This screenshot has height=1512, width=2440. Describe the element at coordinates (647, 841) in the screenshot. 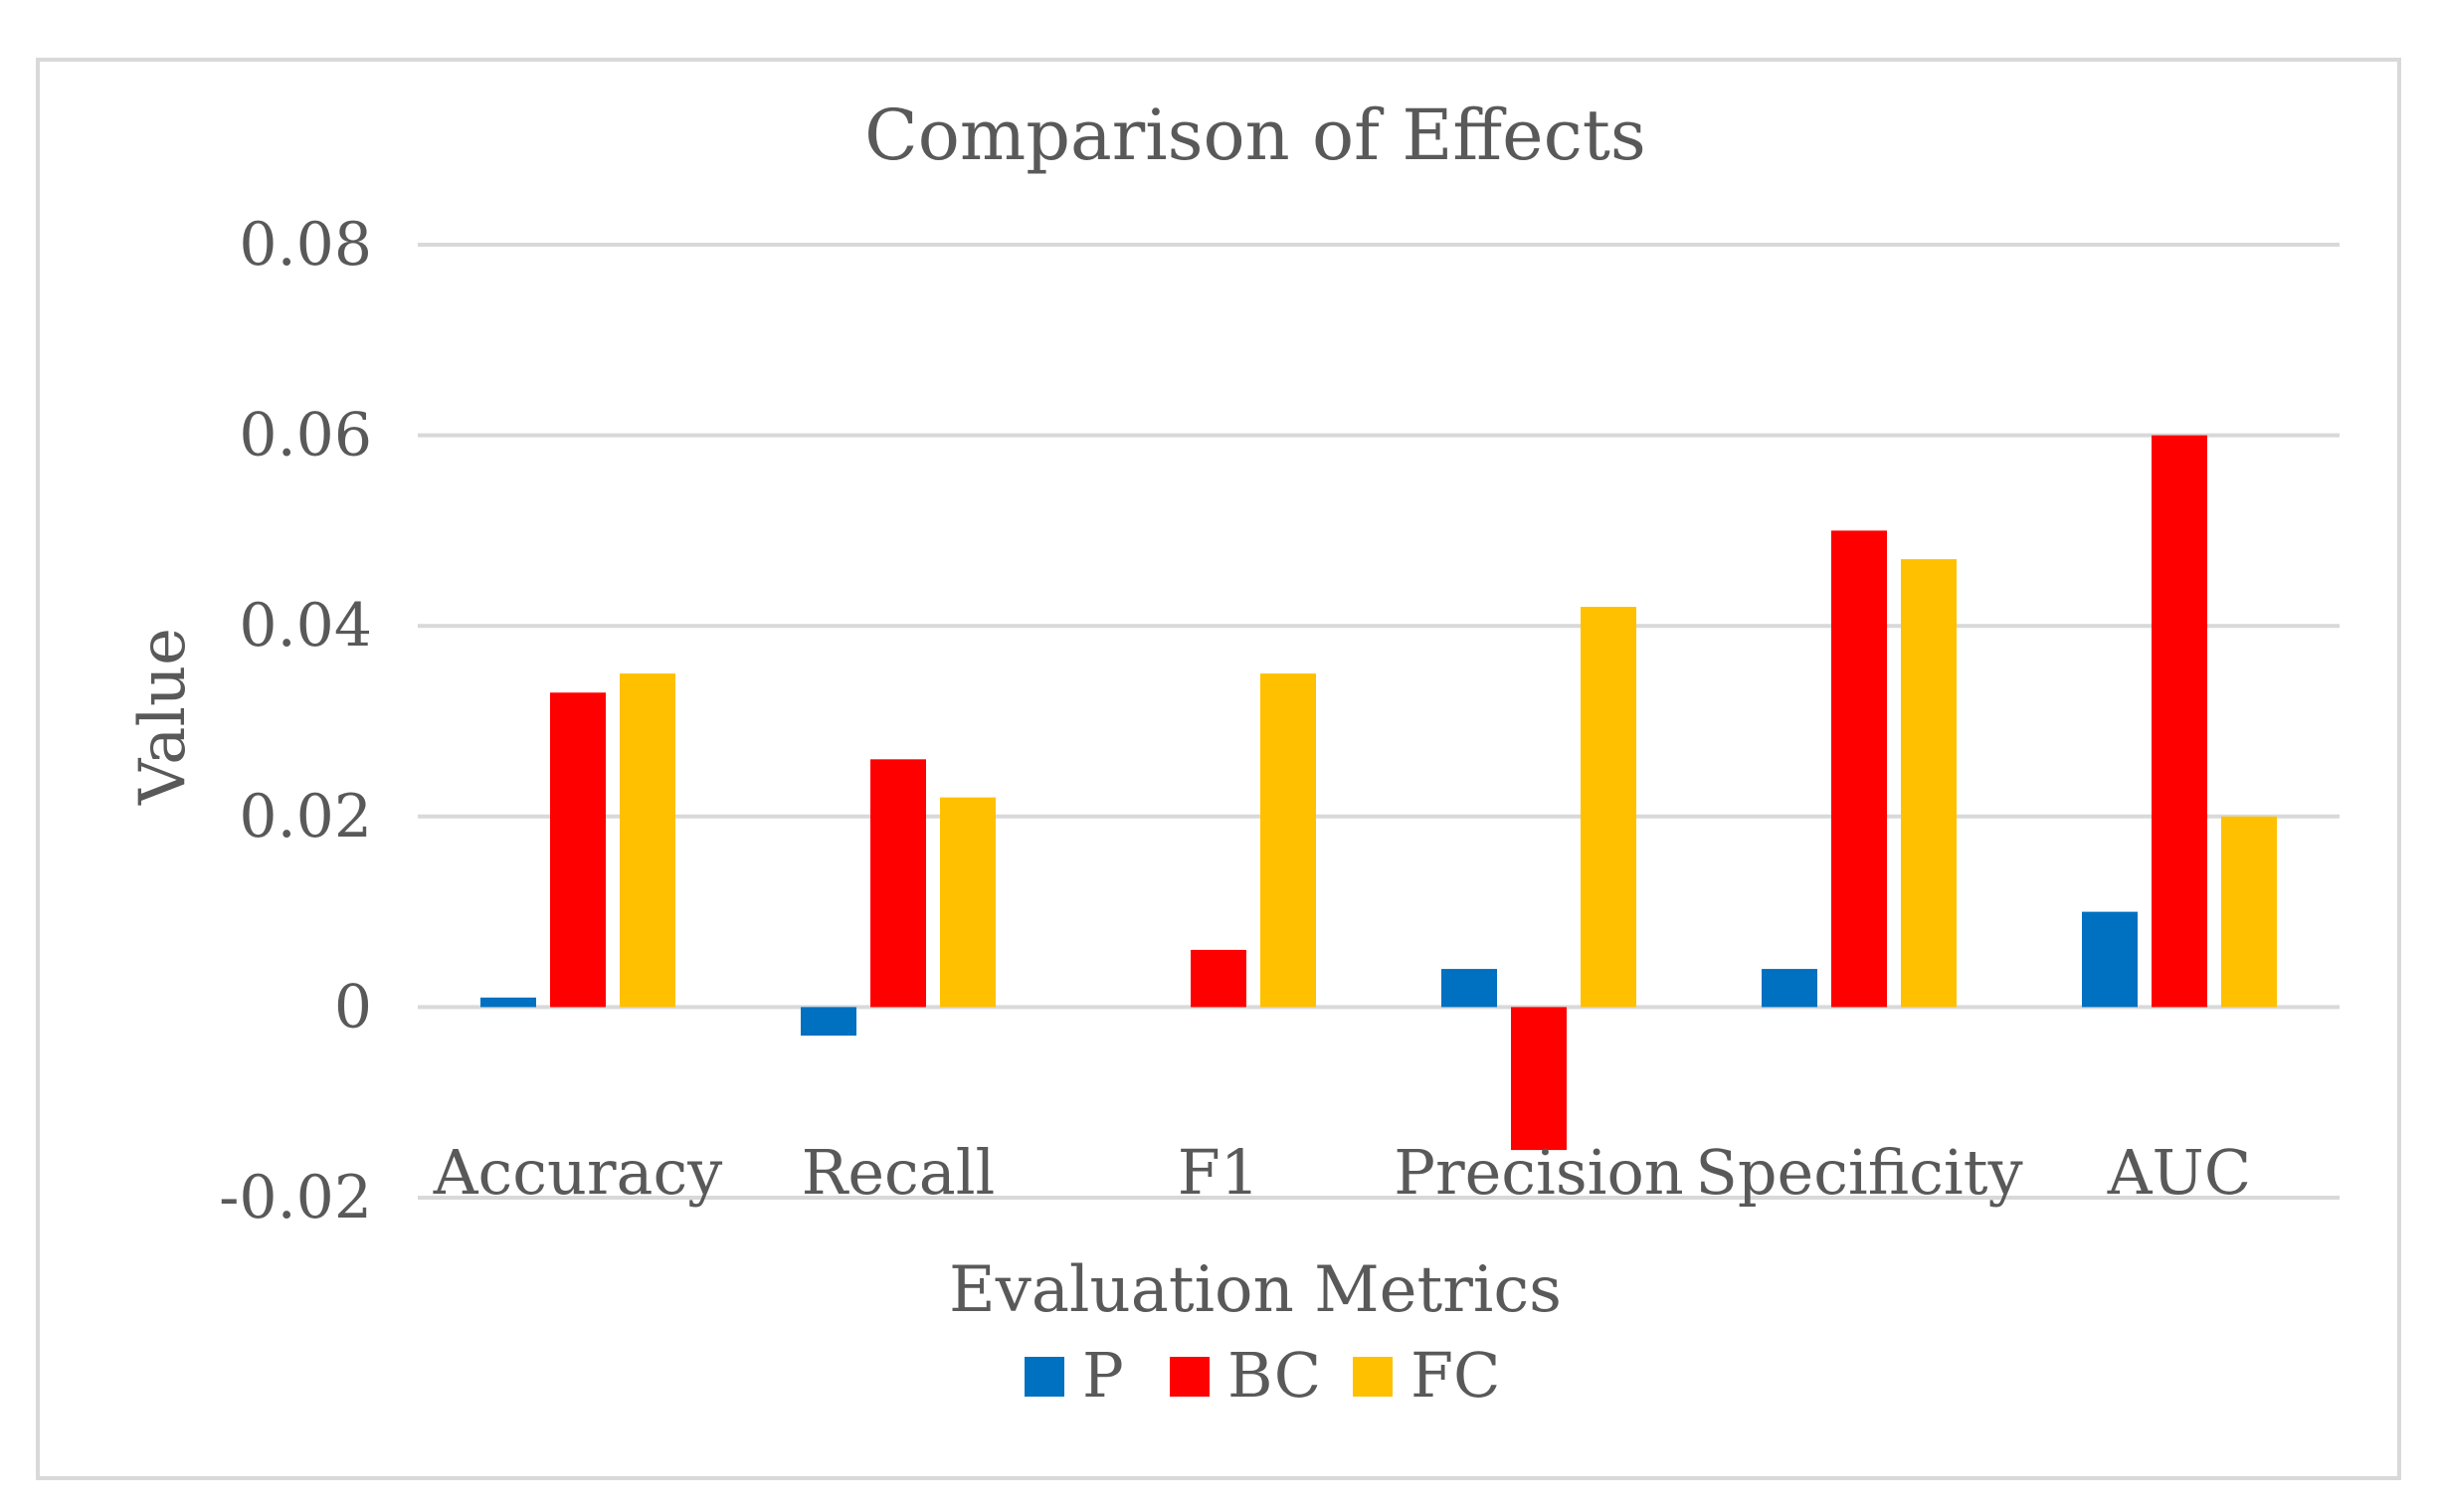

I see `bar-fc-accuracy` at that location.